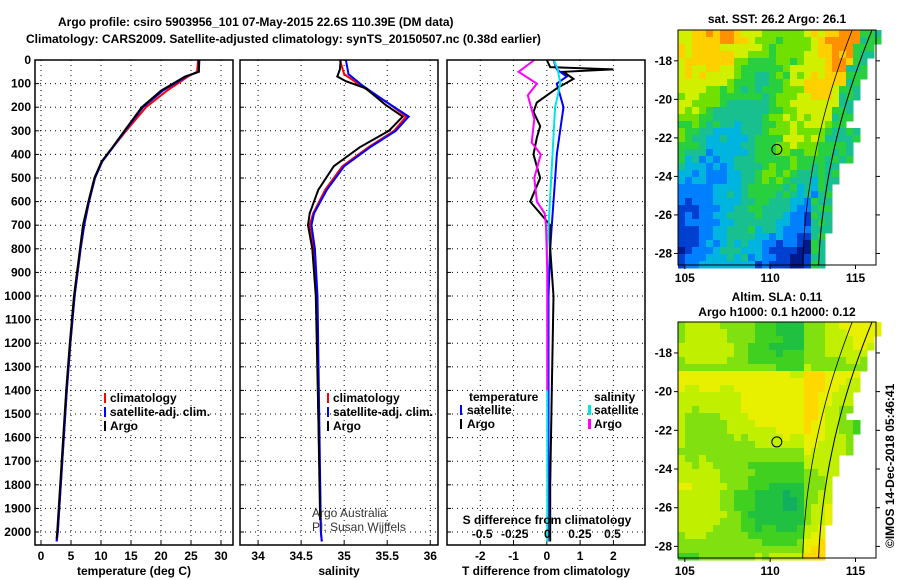  Describe the element at coordinates (101, 556) in the screenshot. I see `x-tick-label: 10` at that location.